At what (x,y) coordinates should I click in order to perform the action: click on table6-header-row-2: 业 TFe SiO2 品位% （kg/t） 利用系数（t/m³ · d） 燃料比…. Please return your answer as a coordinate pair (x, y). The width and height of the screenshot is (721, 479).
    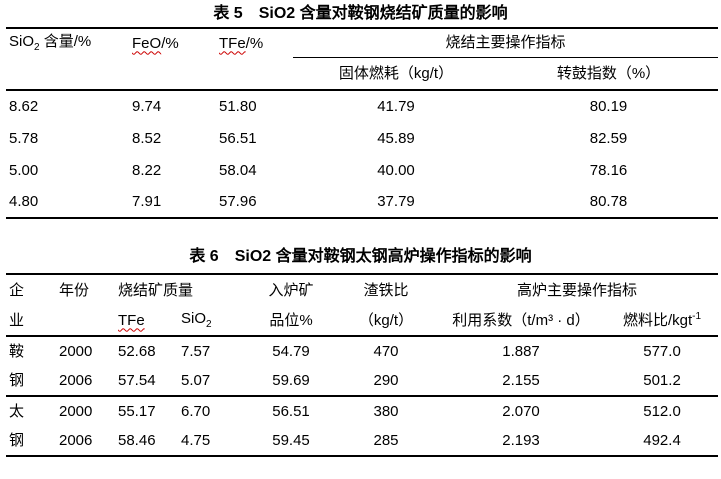
    Looking at the image, I should click on (362, 321).